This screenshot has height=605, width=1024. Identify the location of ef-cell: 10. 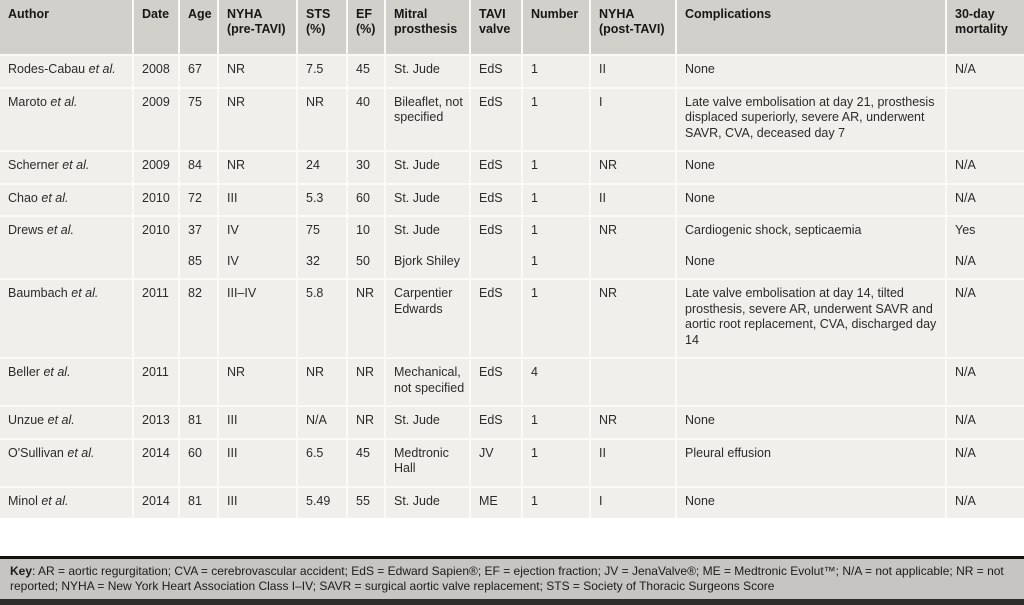
(366, 231).